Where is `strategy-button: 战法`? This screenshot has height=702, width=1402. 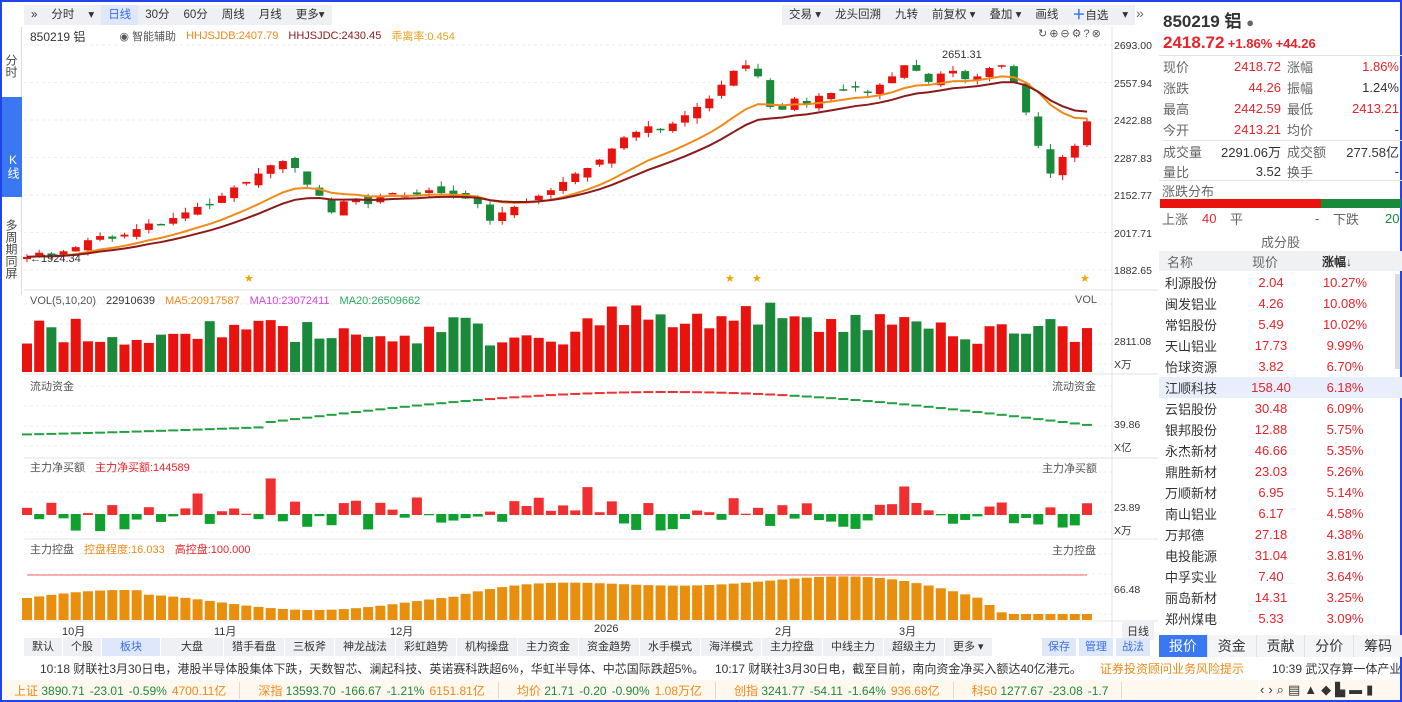 strategy-button: 战法 is located at coordinates (1133, 647).